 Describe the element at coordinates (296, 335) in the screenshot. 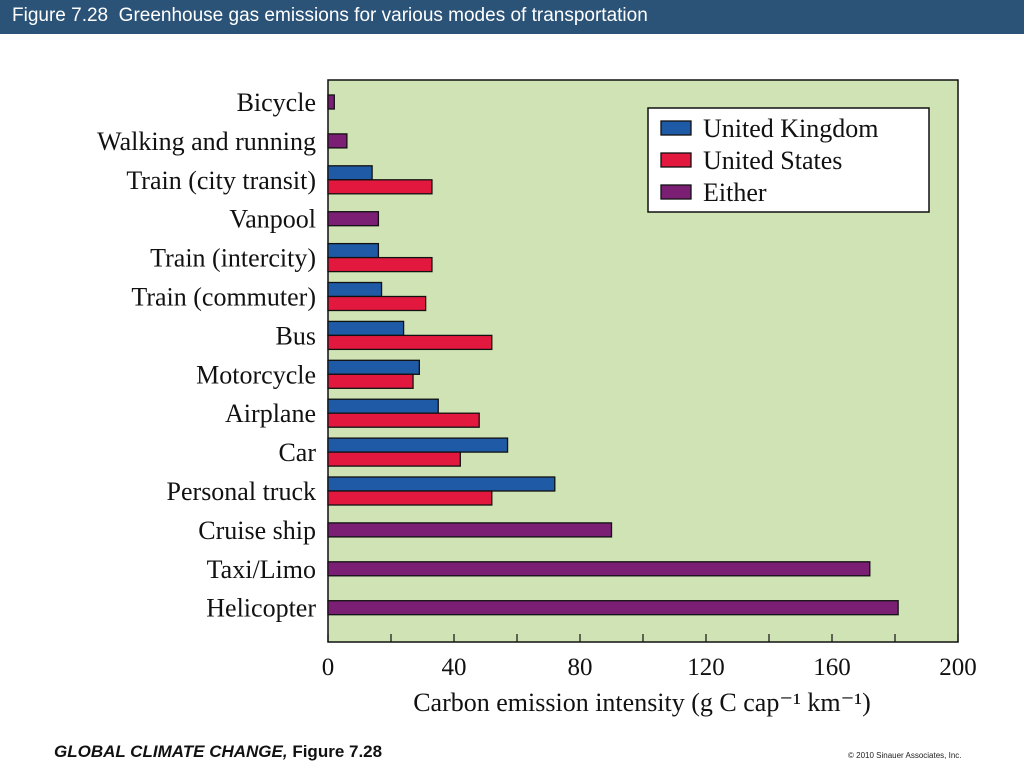

I see `category-label: Bus` at that location.